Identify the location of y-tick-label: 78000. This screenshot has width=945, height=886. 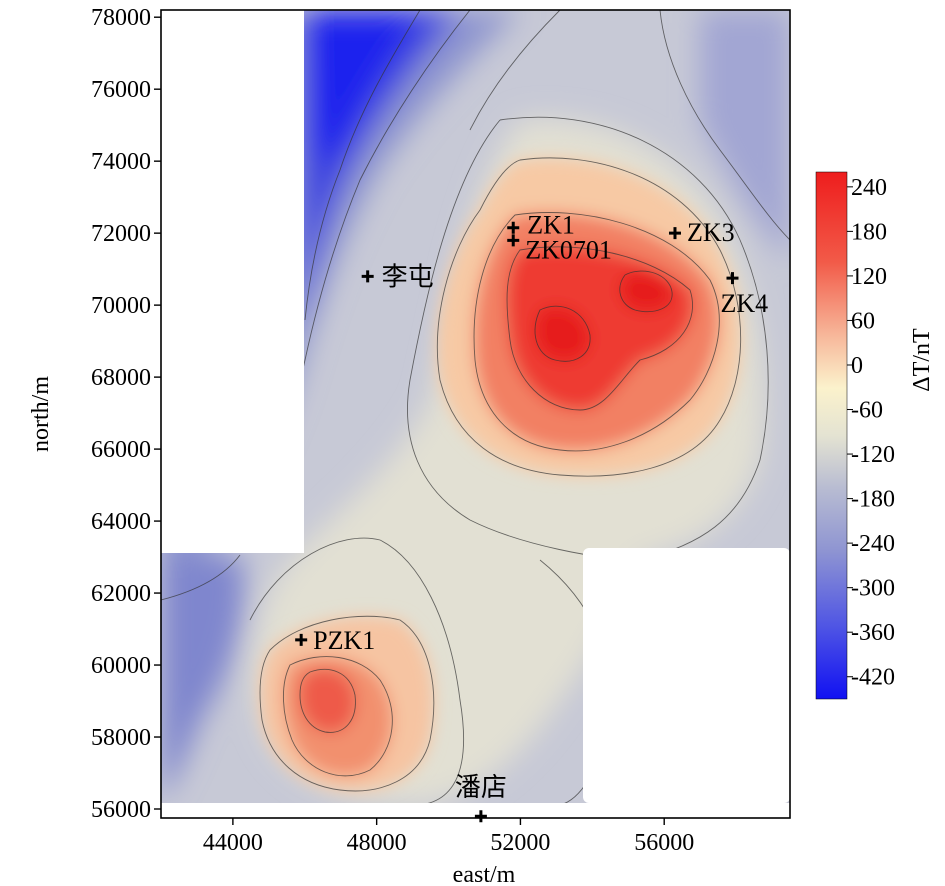
(121, 18).